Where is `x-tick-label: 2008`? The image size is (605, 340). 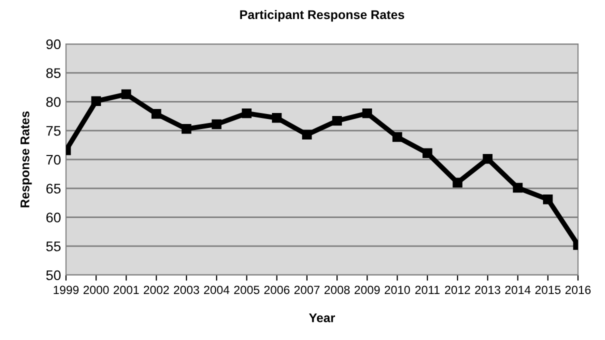 x-tick-label: 2008 is located at coordinates (337, 290).